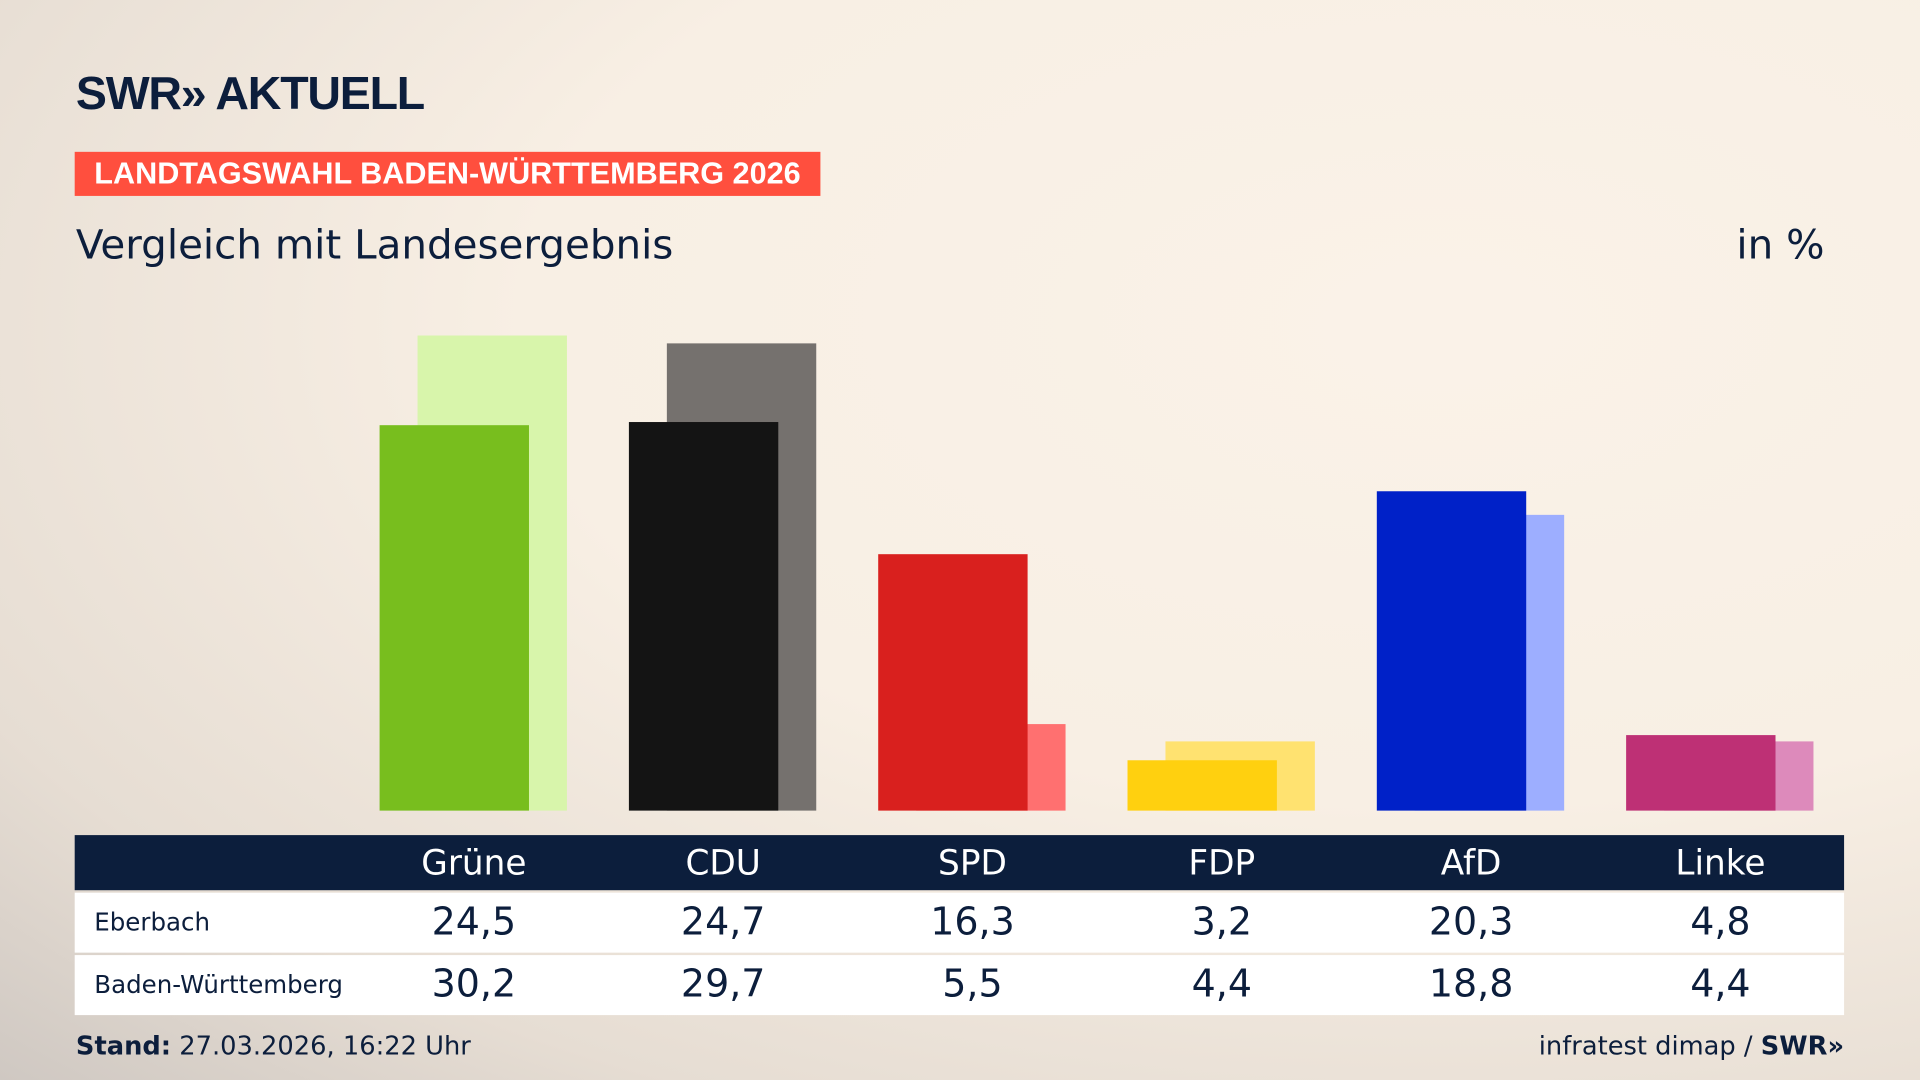  I want to click on row-label: Baden-Württemberg, so click(218, 984).